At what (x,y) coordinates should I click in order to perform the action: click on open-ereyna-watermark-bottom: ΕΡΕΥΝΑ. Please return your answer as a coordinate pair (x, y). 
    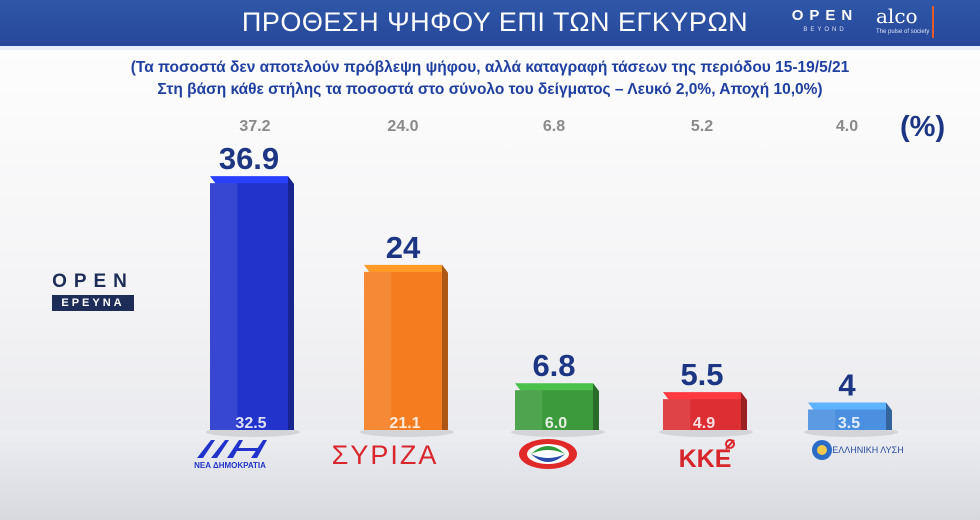
    Looking at the image, I should click on (93, 303).